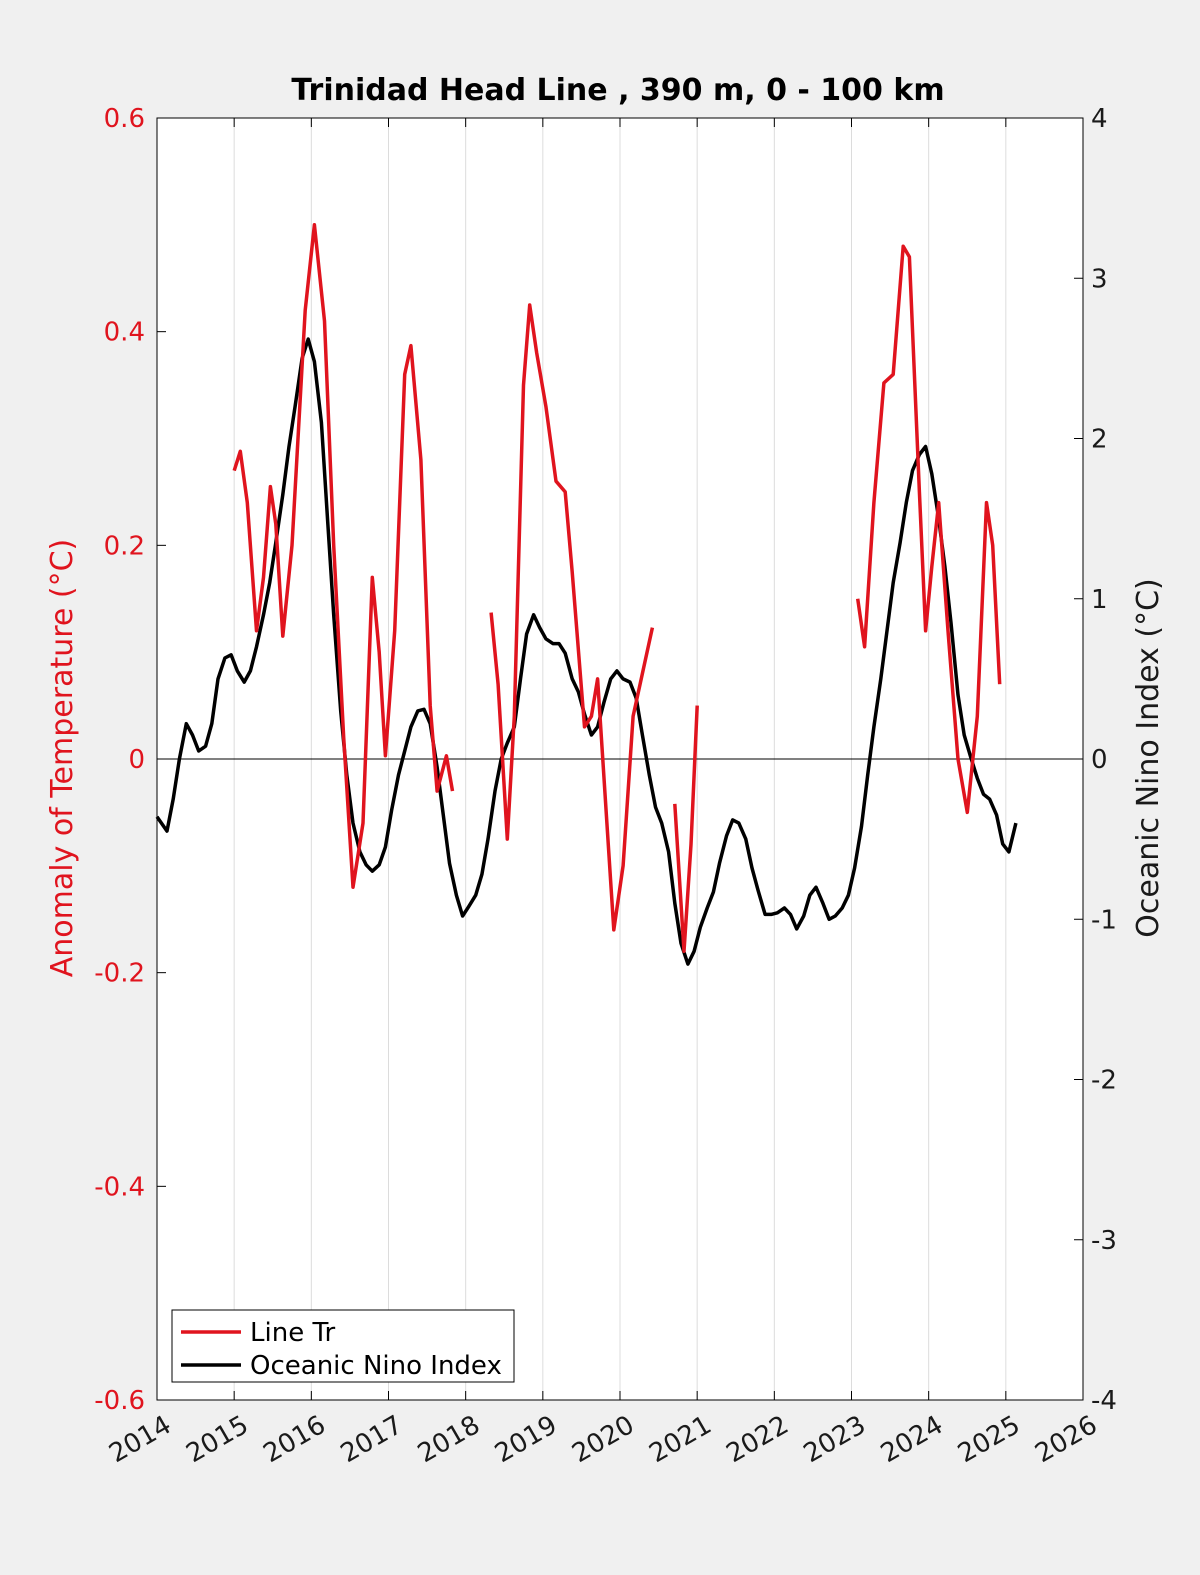 This screenshot has width=1200, height=1575. I want to click on right-tick-label-4: 4, so click(1099, 119).